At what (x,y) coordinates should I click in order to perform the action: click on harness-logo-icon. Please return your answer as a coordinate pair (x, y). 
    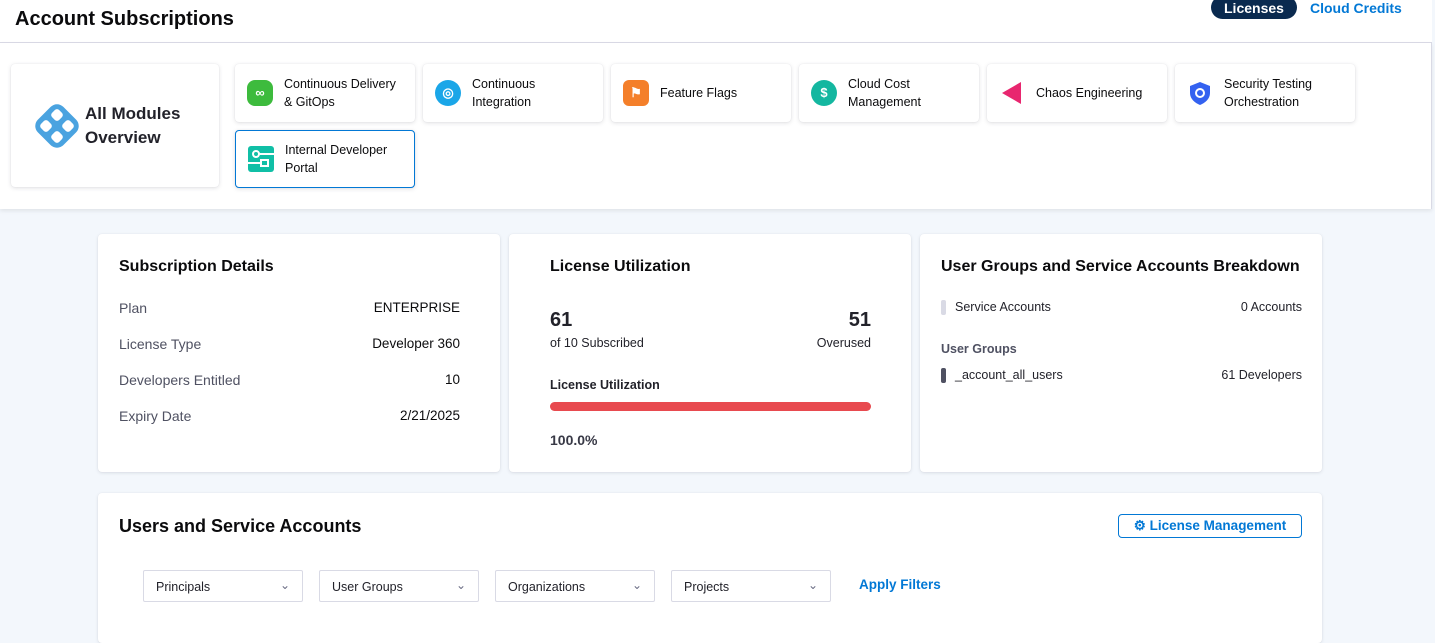
    Looking at the image, I should click on (57, 125).